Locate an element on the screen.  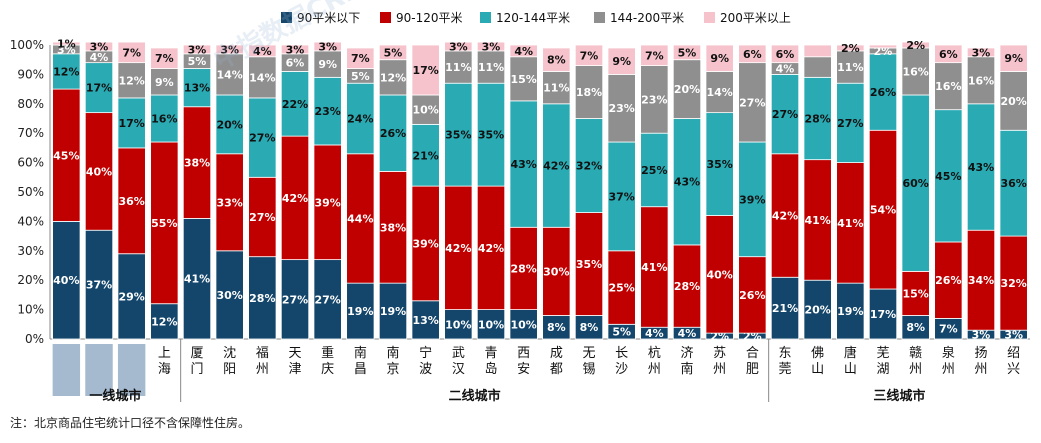
legend-label: 200平米以上 is located at coordinates (755, 18).